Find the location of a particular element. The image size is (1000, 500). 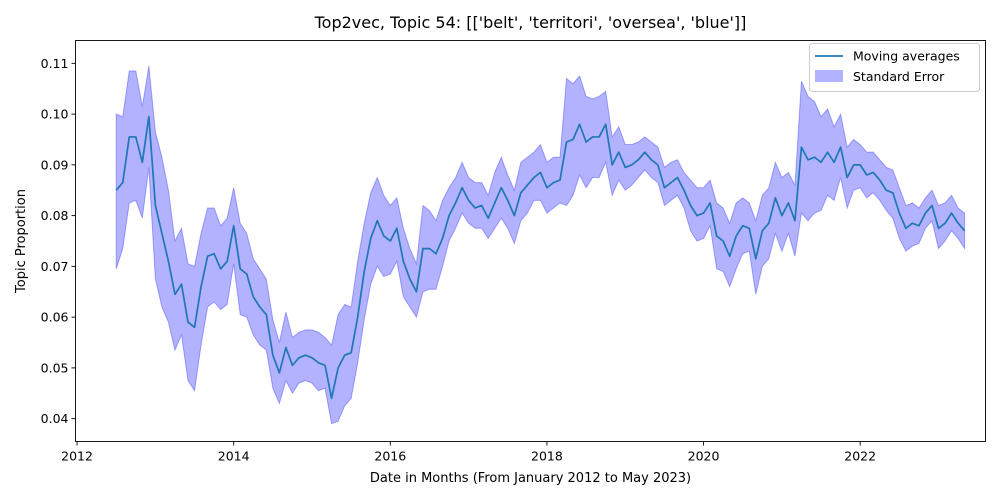

legend: Moving averages Standard Error is located at coordinates (894, 67).